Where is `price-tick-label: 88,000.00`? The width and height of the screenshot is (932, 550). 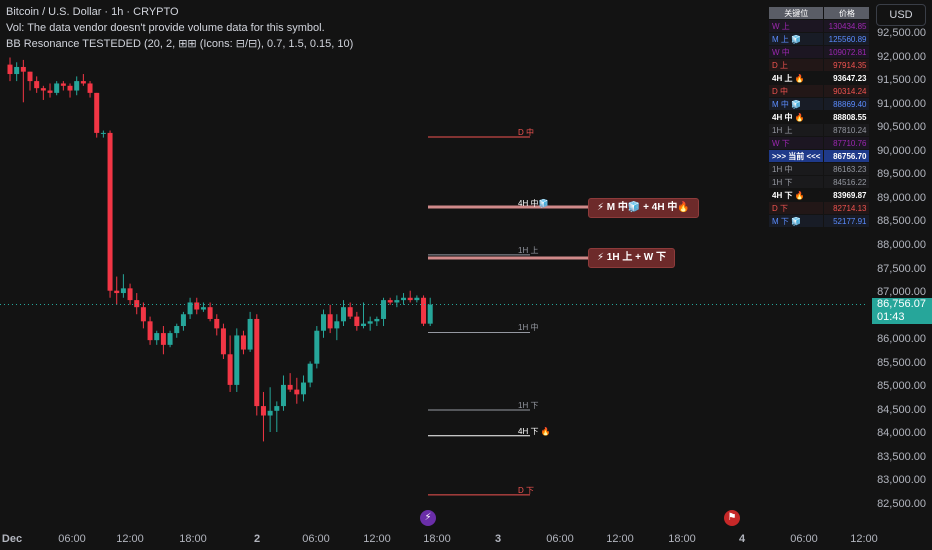 price-tick-label: 88,000.00 is located at coordinates (901, 244).